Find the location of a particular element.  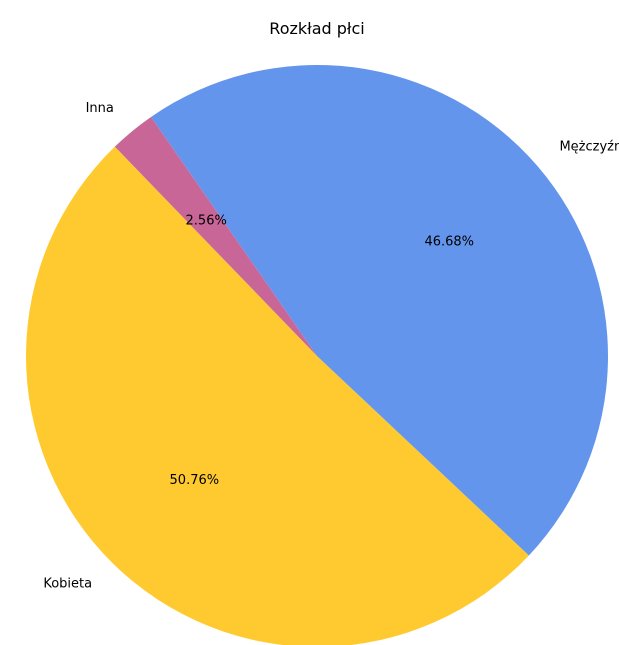

slice-label-kobieta: Kobieta is located at coordinates (67, 583).